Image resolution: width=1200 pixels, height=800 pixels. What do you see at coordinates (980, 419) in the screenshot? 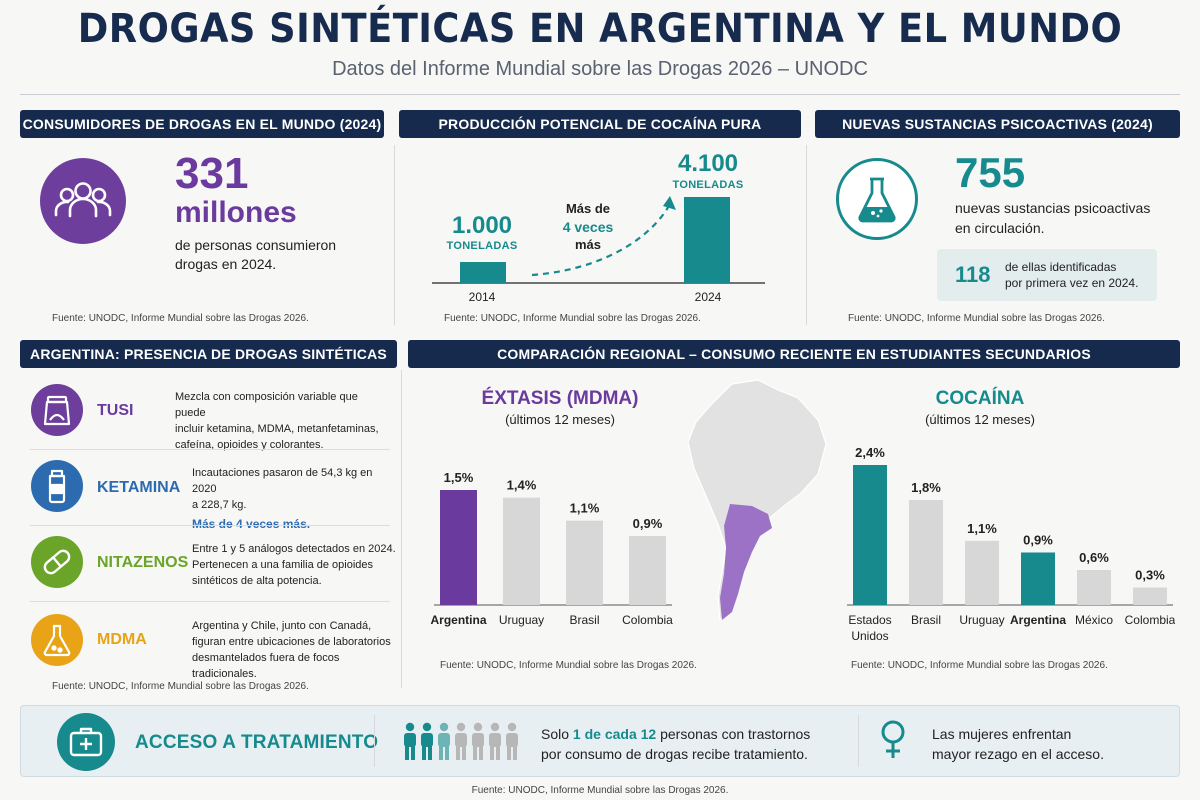
I see `cocaine-subtitle: (últimos 12 meses)` at bounding box center [980, 419].